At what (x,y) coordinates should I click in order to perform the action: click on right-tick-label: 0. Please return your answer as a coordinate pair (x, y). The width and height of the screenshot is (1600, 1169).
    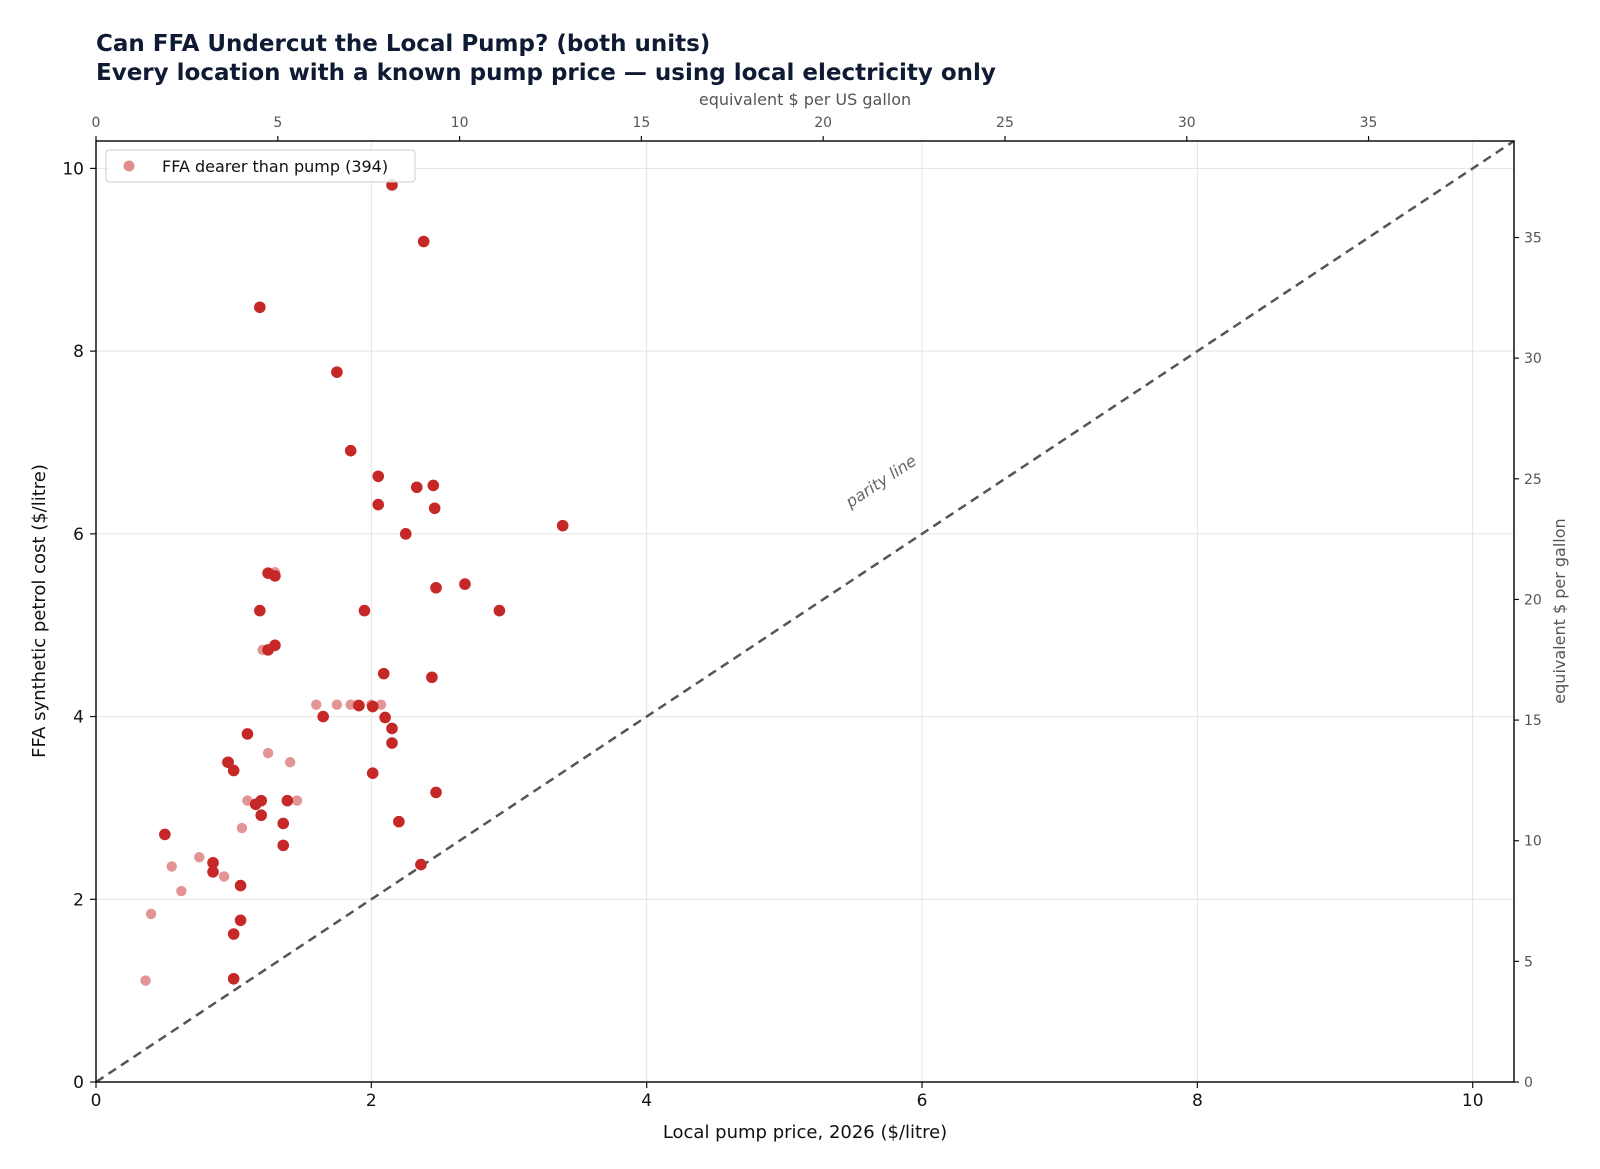
    Looking at the image, I should click on (1528, 1083).